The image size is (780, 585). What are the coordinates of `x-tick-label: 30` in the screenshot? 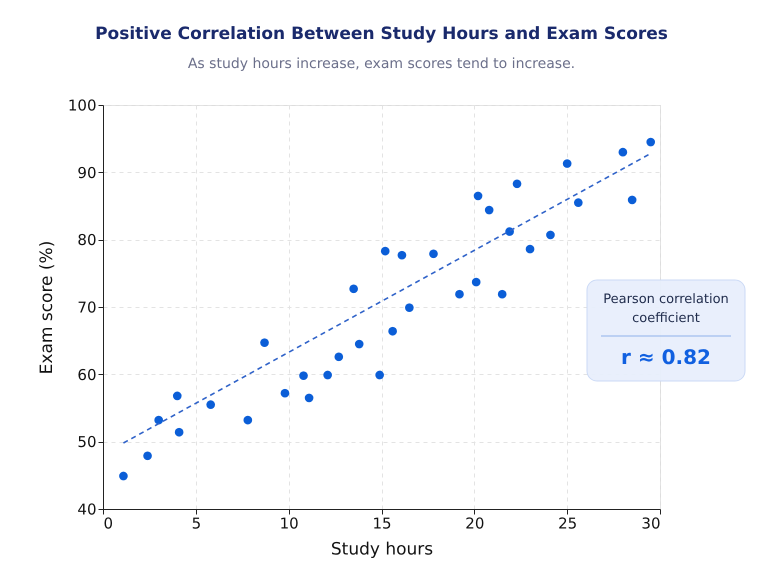 It's located at (650, 523).